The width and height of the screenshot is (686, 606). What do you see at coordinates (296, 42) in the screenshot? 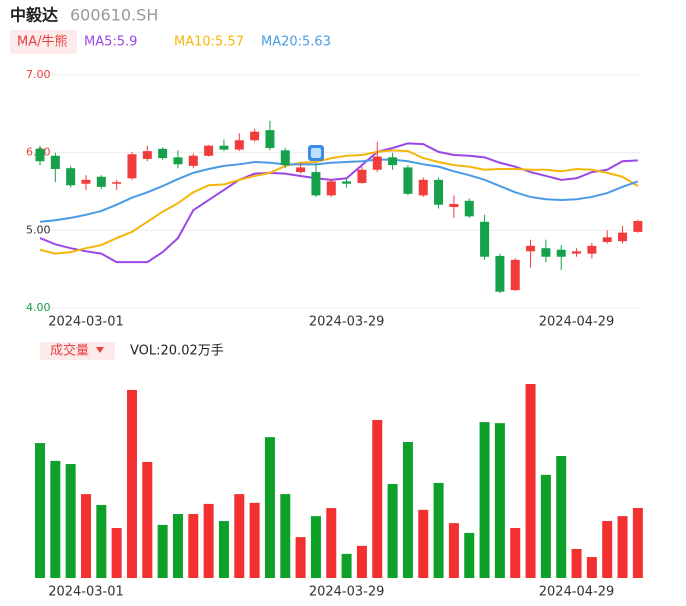
I see `legend-entry: MA20:5.63` at bounding box center [296, 42].